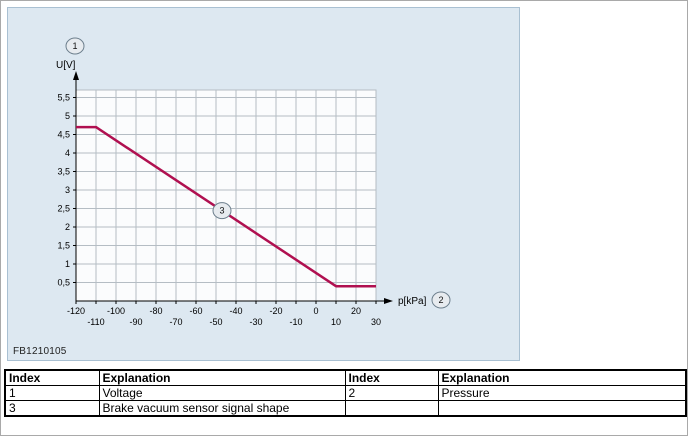 This screenshot has width=688, height=436. Describe the element at coordinates (63, 135) in the screenshot. I see `y-tick-label: 4,5` at that location.